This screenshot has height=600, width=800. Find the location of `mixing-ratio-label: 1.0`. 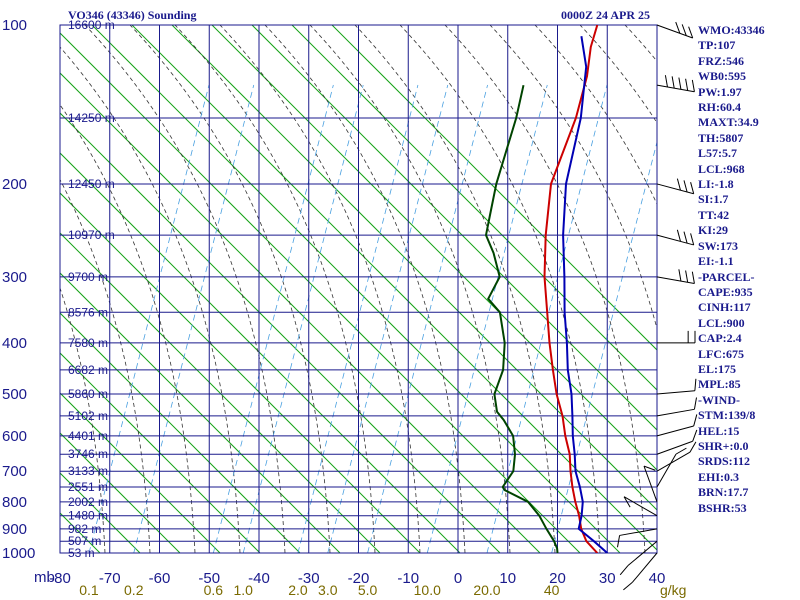

mixing-ratio-label: 1.0 is located at coordinates (243, 590).